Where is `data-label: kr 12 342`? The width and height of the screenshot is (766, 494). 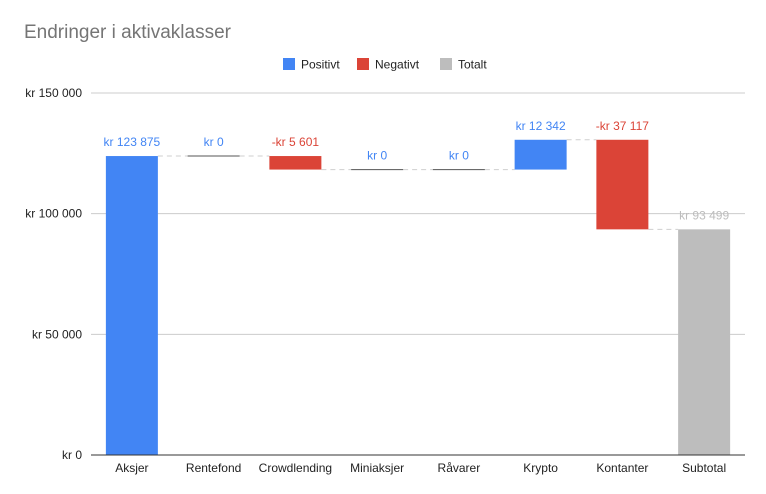 data-label: kr 12 342 is located at coordinates (541, 126).